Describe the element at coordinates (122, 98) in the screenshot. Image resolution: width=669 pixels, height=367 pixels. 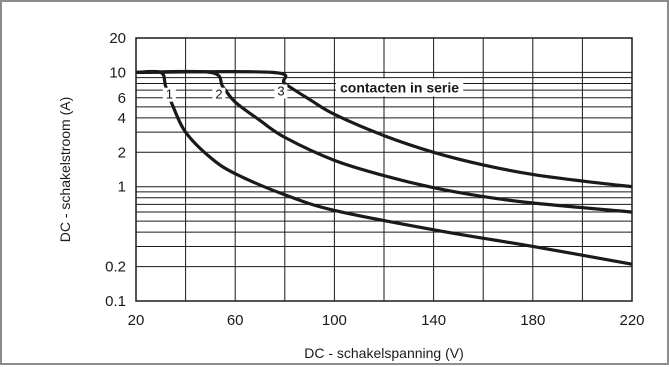
I see `y-tick-label: 6` at that location.